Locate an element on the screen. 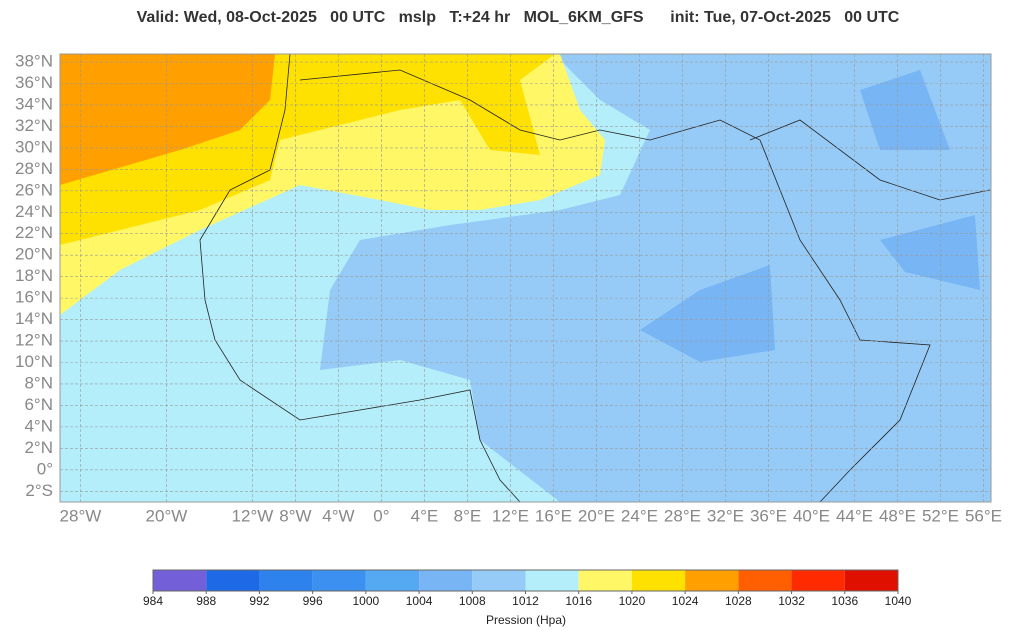 This screenshot has width=1011, height=641. x-tick-label: 48°E is located at coordinates (897, 515).